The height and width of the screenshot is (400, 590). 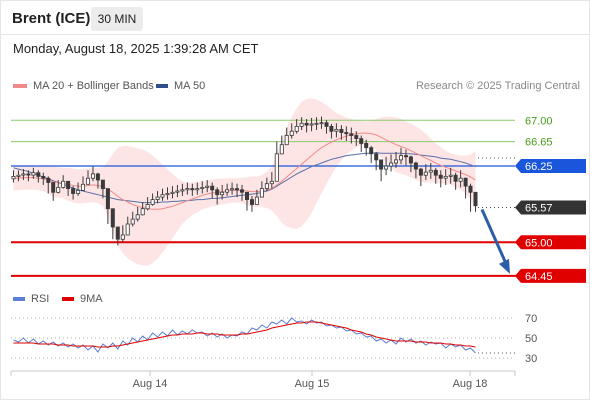 What do you see at coordinates (531, 339) in the screenshot?
I see `rsi-tick-50: 50` at bounding box center [531, 339].